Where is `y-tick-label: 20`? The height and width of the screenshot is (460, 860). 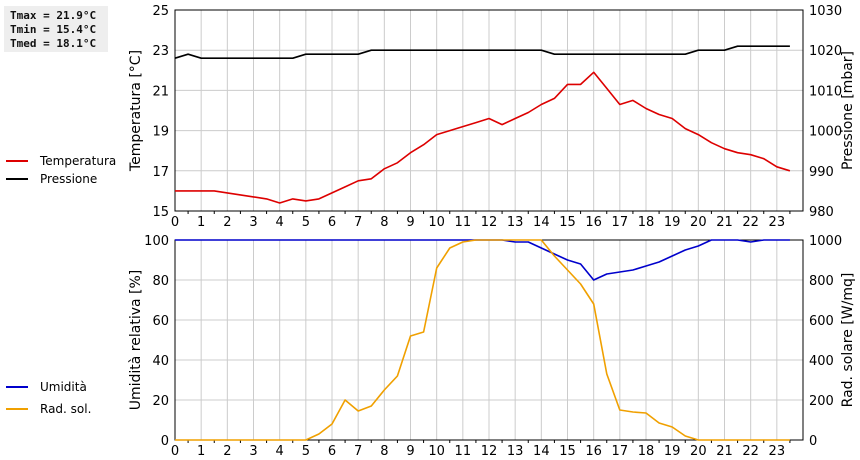 y-tick-label: 20 is located at coordinates (160, 401).